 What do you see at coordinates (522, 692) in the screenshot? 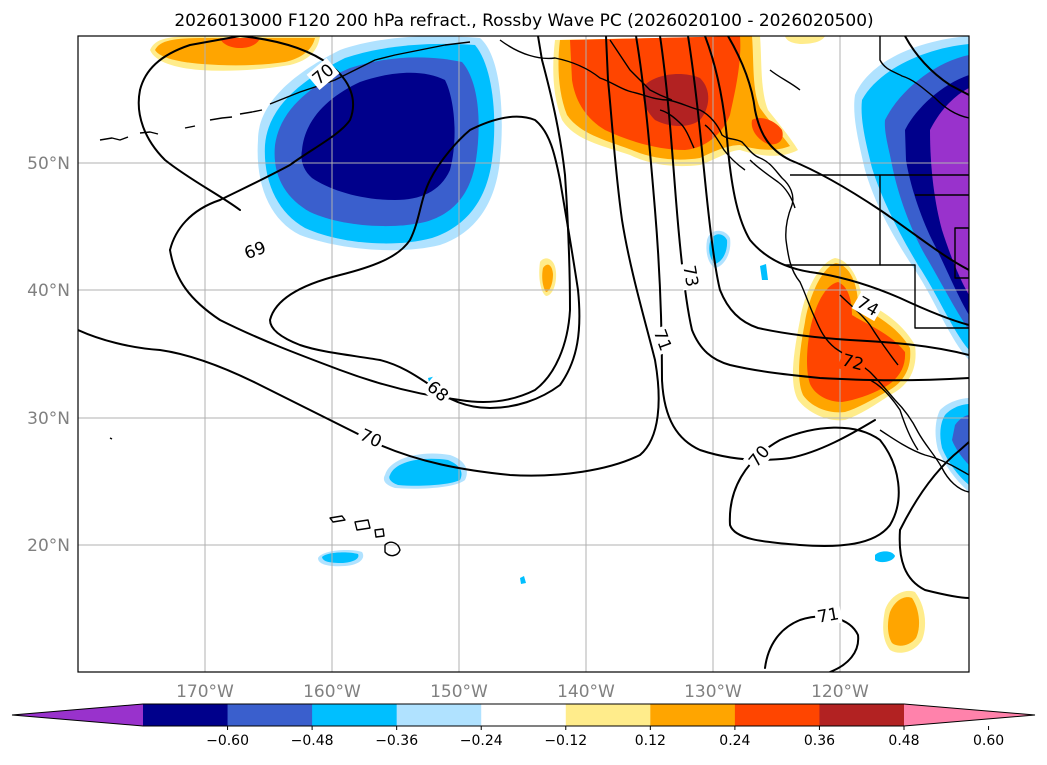
I see `longitude-labels: 170°W 160°W 150°W 140°W 130°W 120°W` at bounding box center [522, 692].